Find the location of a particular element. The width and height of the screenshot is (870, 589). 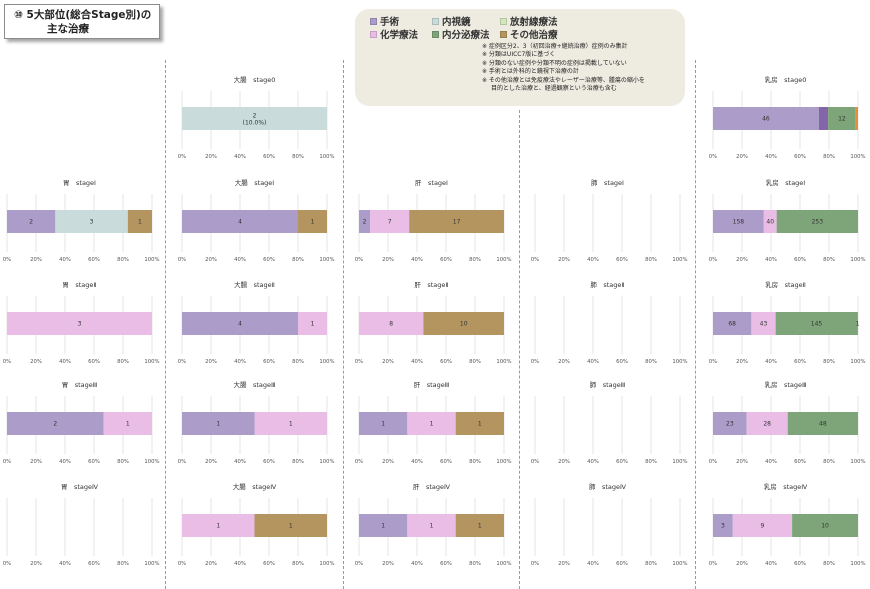

data-label: 23 is located at coordinates (730, 424).